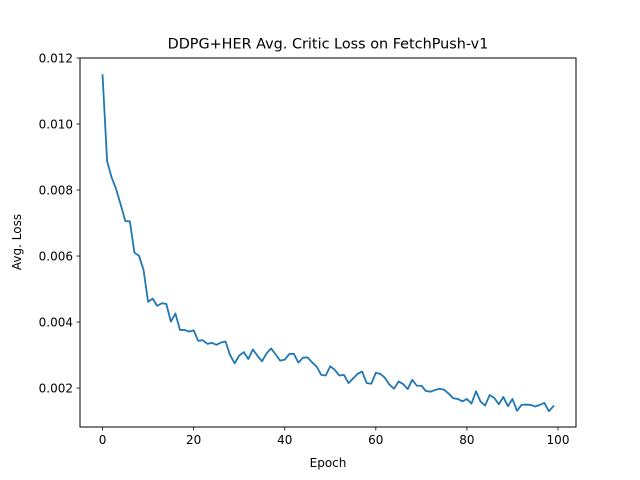 The width and height of the screenshot is (640, 480). I want to click on y-tick-label: 0.010, so click(56, 124).